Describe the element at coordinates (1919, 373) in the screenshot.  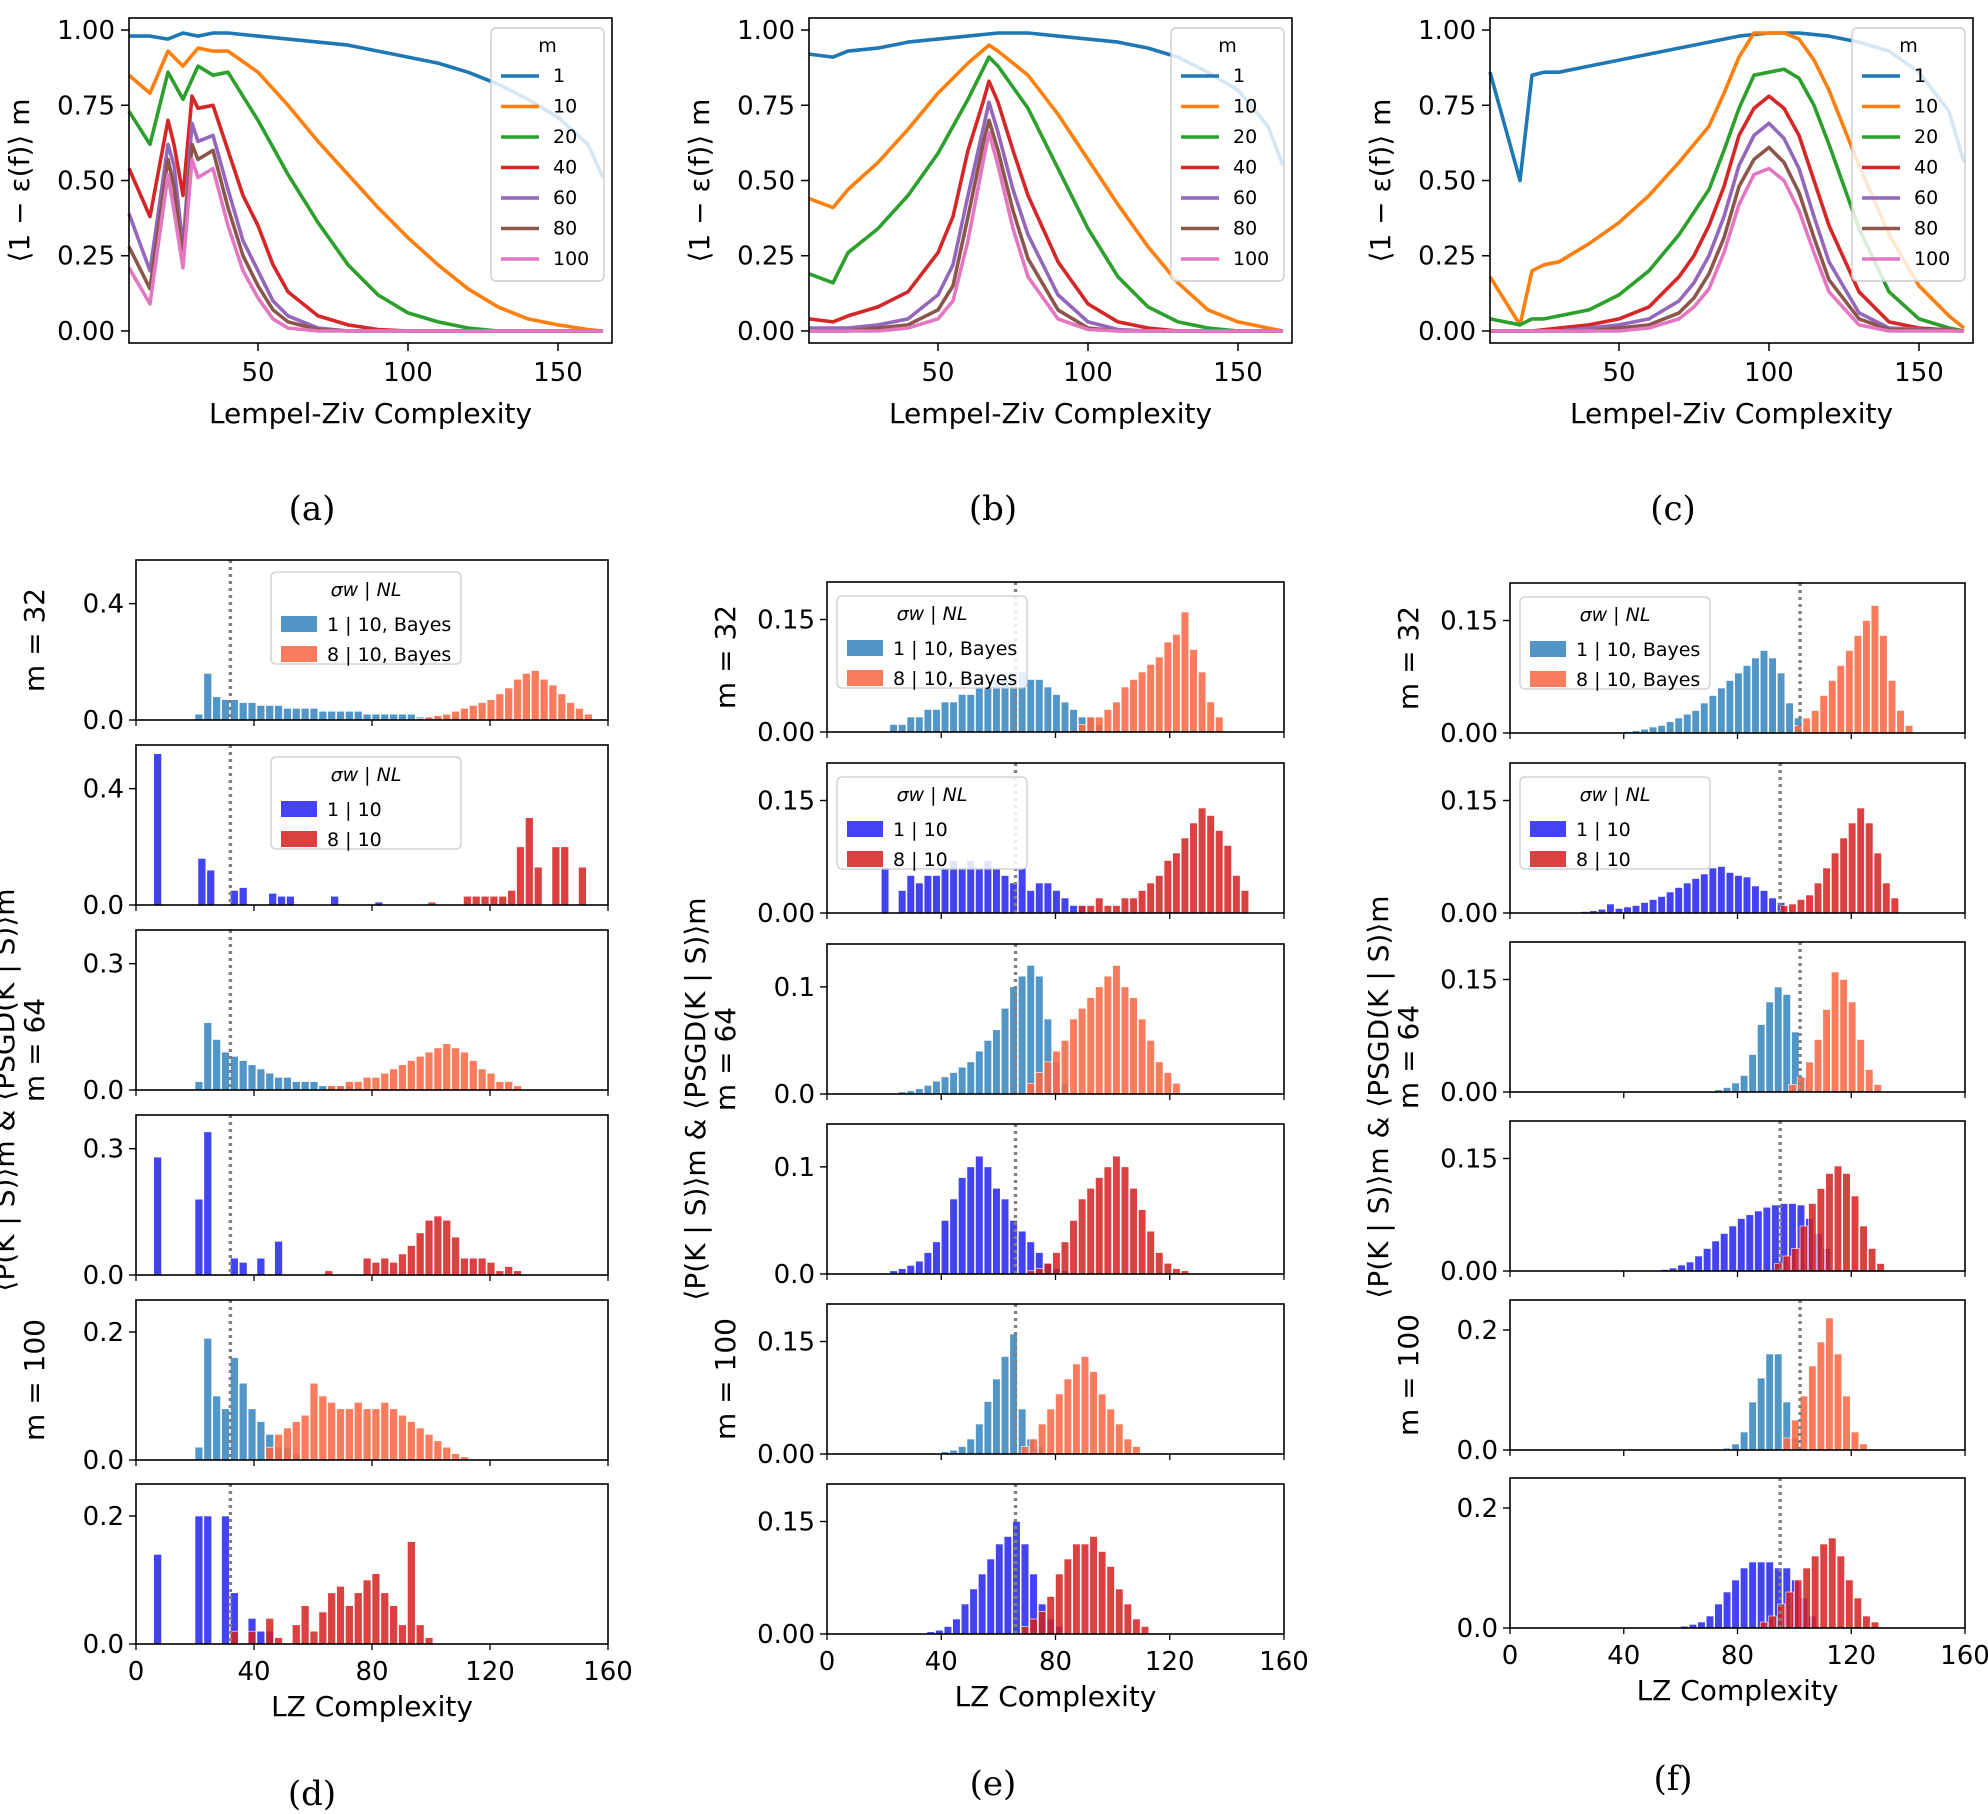
I see `x-tick-label: 150` at that location.